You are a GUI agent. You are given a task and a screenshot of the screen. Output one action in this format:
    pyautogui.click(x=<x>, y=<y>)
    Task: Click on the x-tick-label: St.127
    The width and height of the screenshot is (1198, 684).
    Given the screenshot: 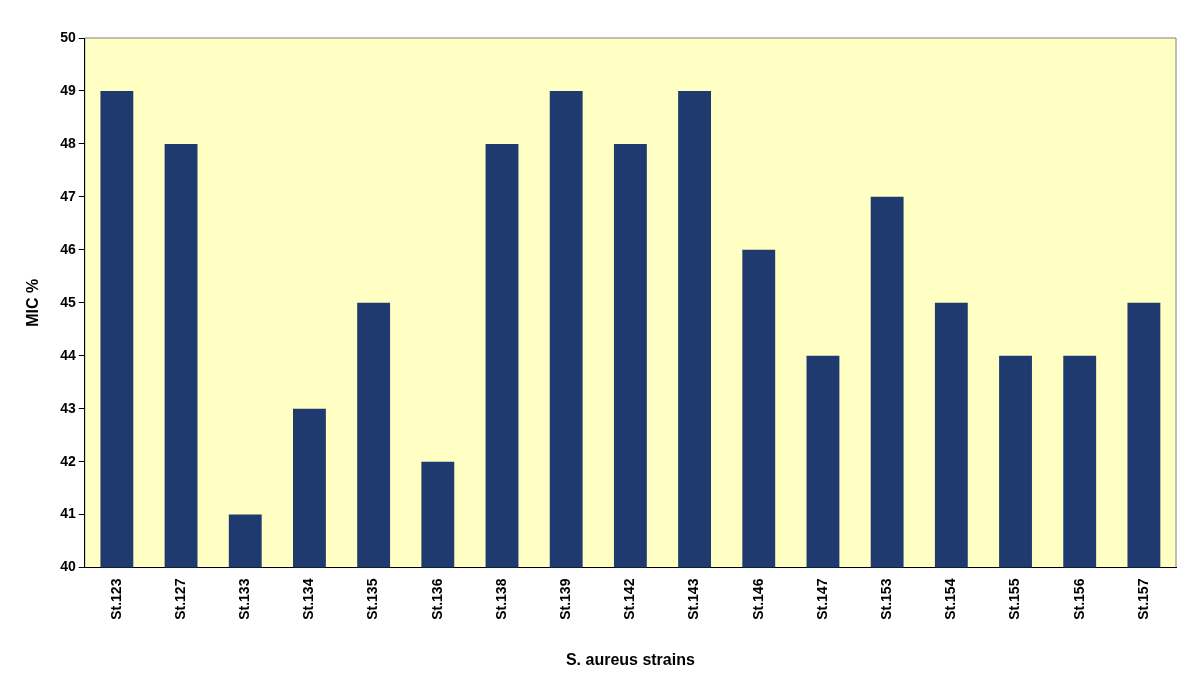 What is the action you would take?
    pyautogui.click(x=179, y=599)
    